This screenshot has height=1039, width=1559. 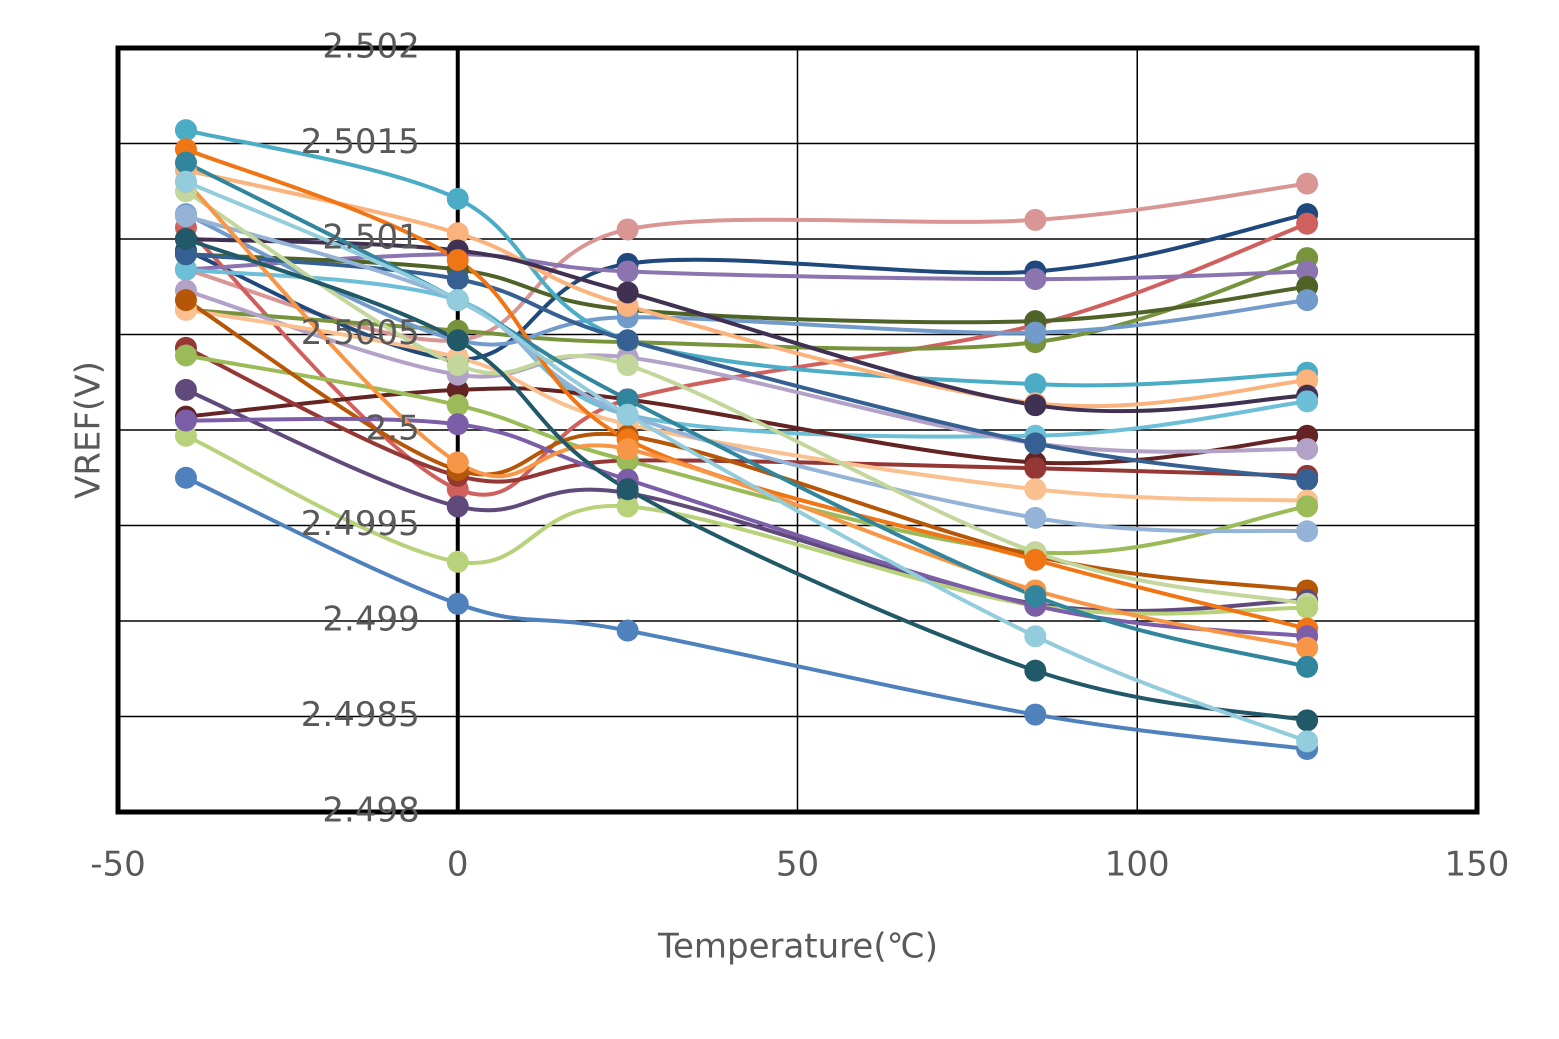 I want to click on x-tick-label: 50, so click(x=797, y=865).